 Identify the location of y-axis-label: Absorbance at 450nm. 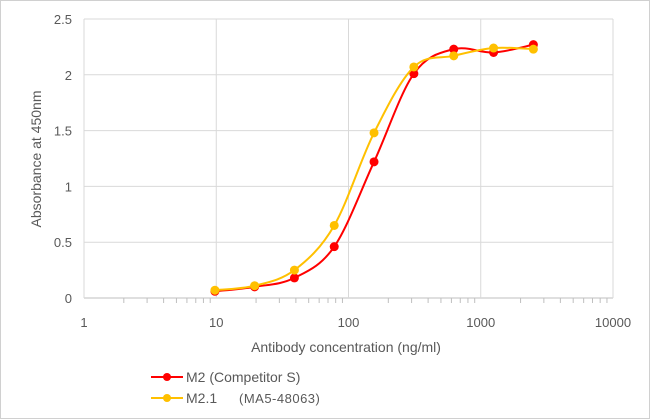
(36, 159).